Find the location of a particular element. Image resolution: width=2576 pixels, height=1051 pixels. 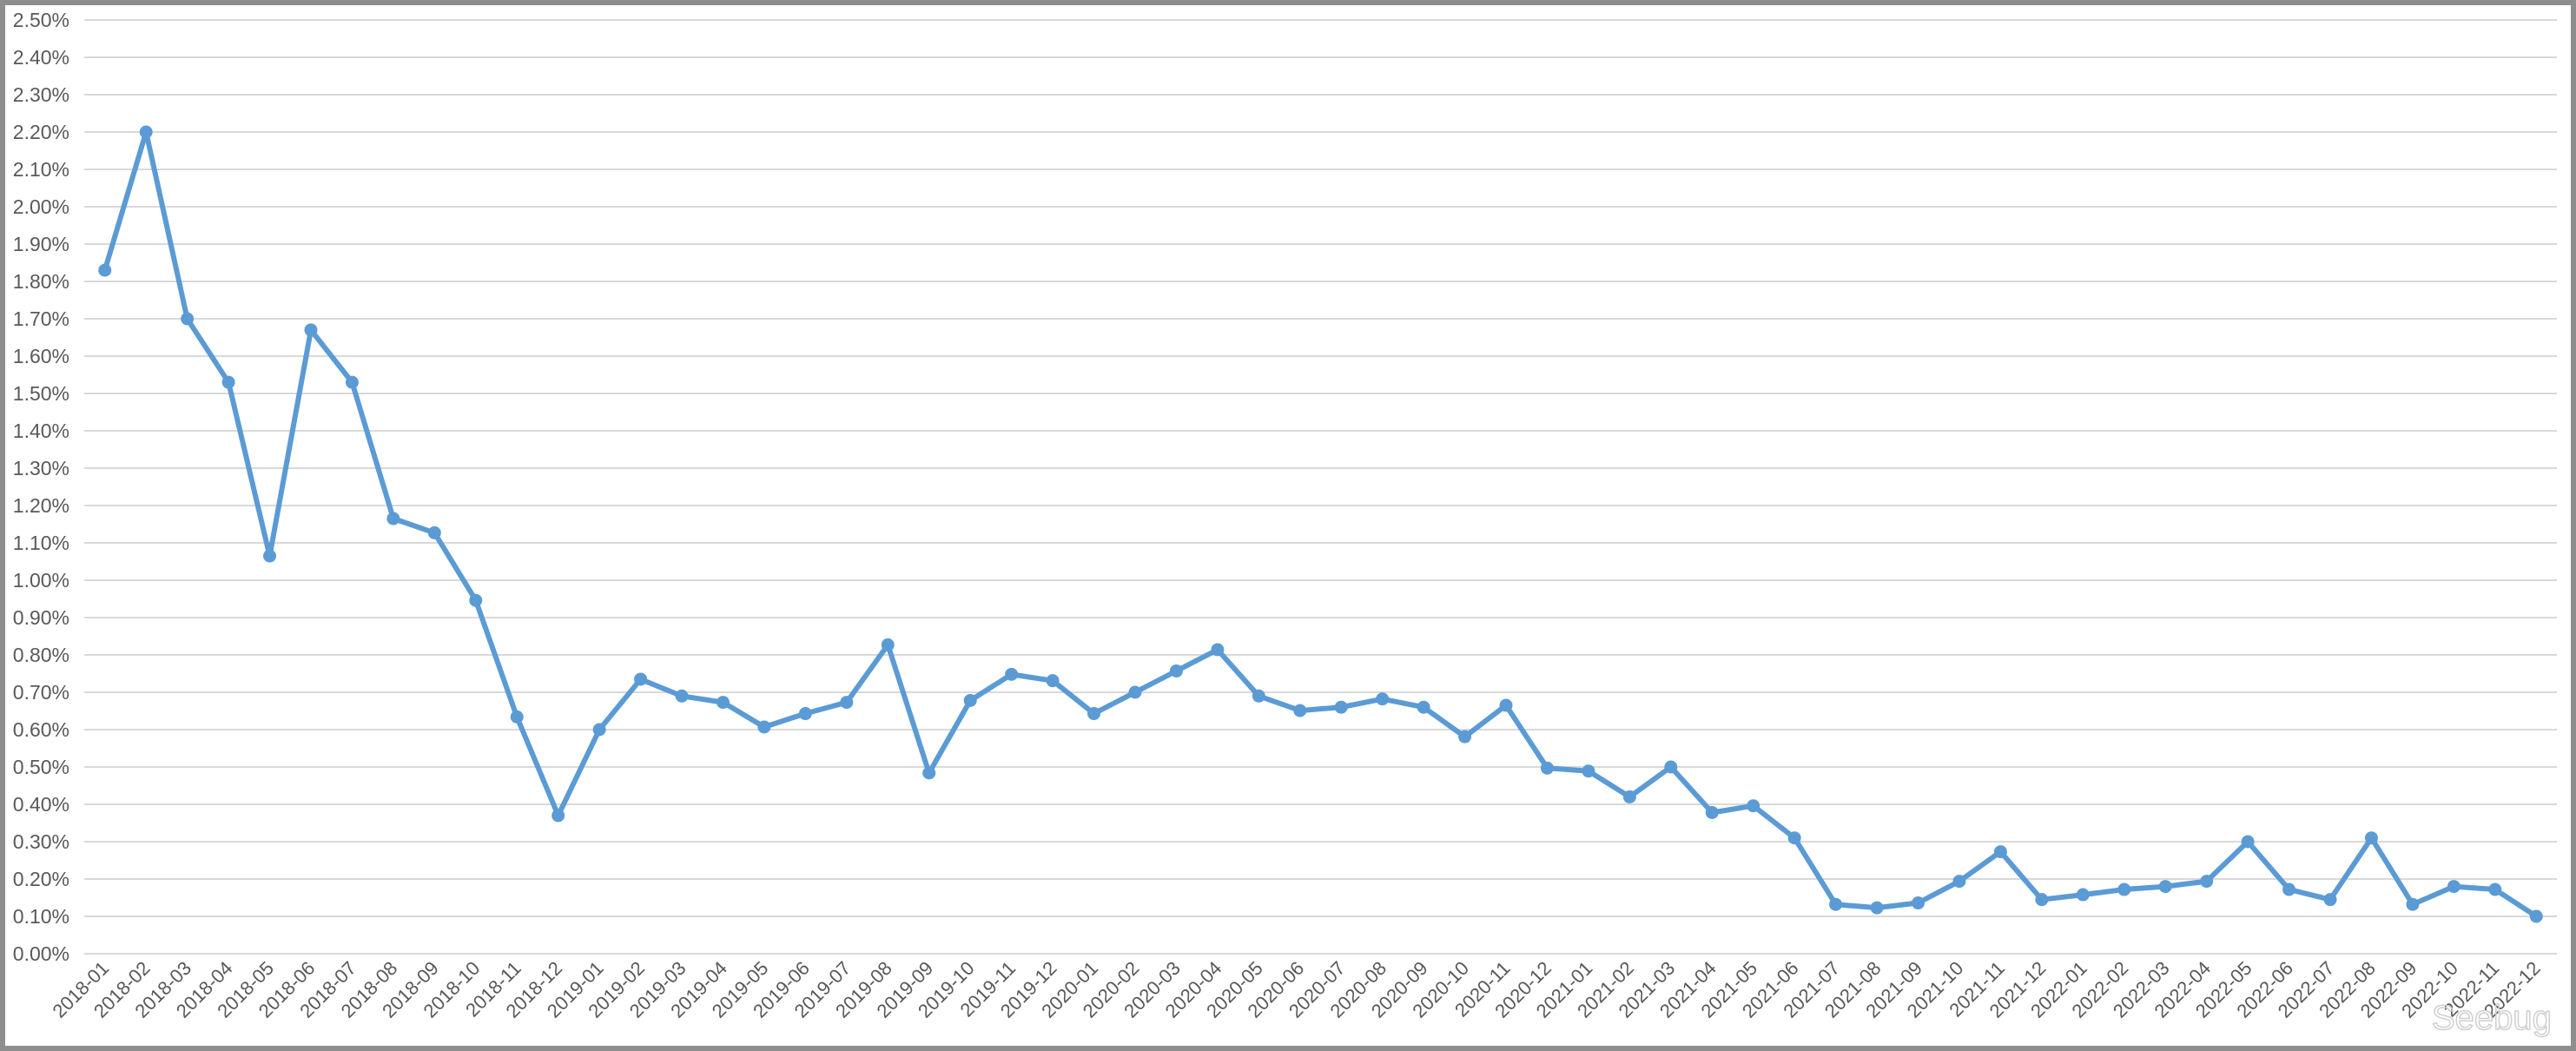

y-tick-label: 1.30% is located at coordinates (41, 468).